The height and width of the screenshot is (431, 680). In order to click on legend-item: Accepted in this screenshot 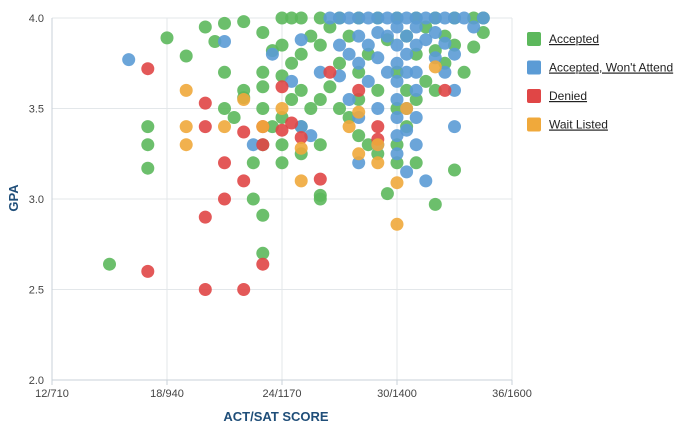, I will do `click(563, 39)`.